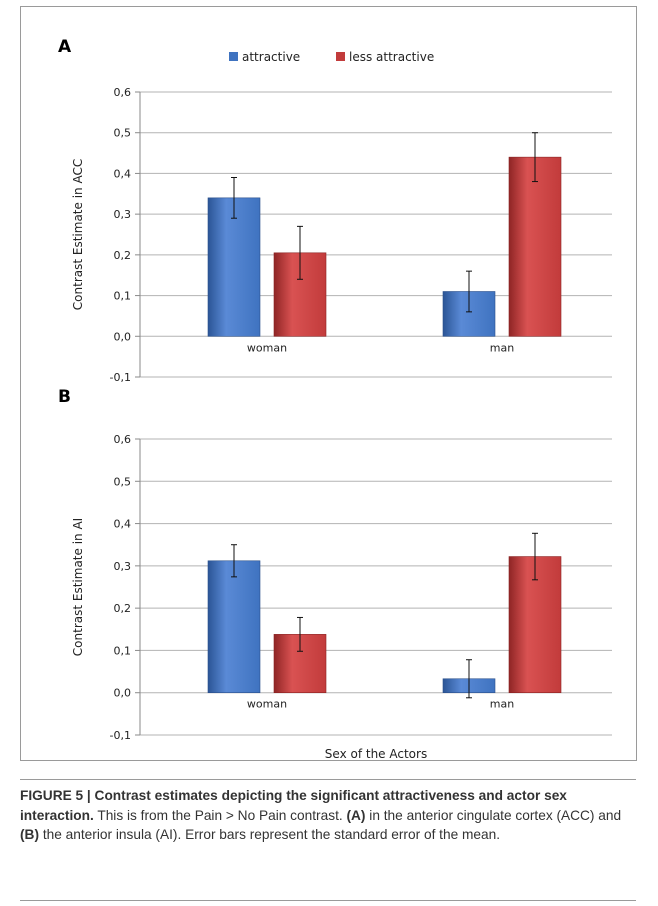 The height and width of the screenshot is (906, 658). Describe the element at coordinates (30, 834) in the screenshot. I see `caption-label-b: (B)` at that location.